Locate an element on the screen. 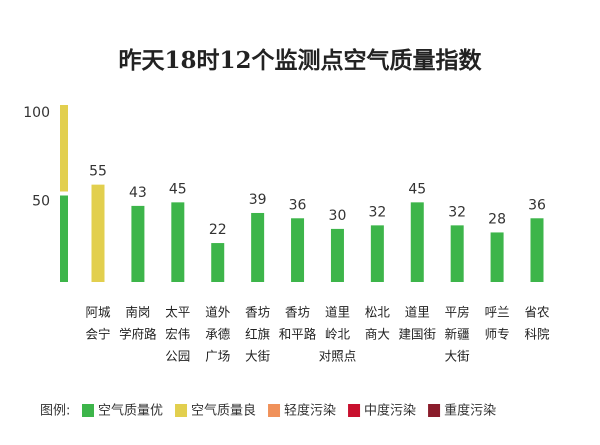  x-tick-label: 南岗 is located at coordinates (137, 312).